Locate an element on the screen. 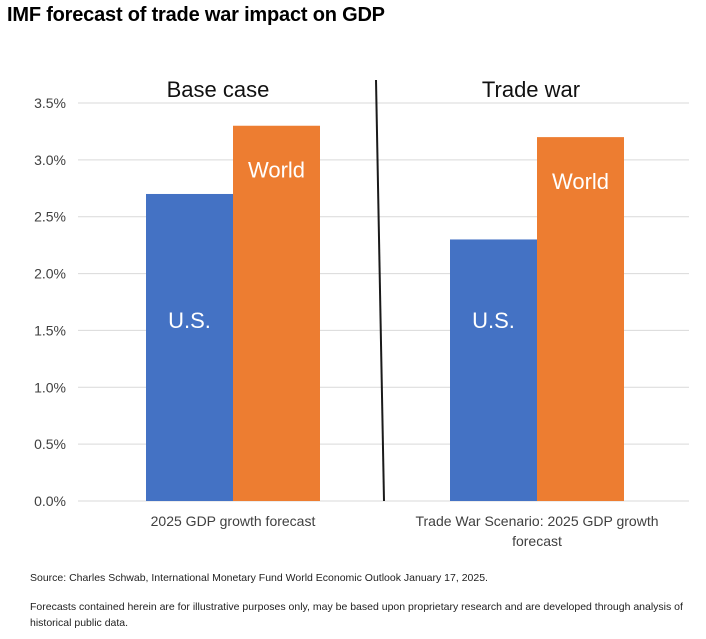  y-tick-label: 3.0% is located at coordinates (50, 160).